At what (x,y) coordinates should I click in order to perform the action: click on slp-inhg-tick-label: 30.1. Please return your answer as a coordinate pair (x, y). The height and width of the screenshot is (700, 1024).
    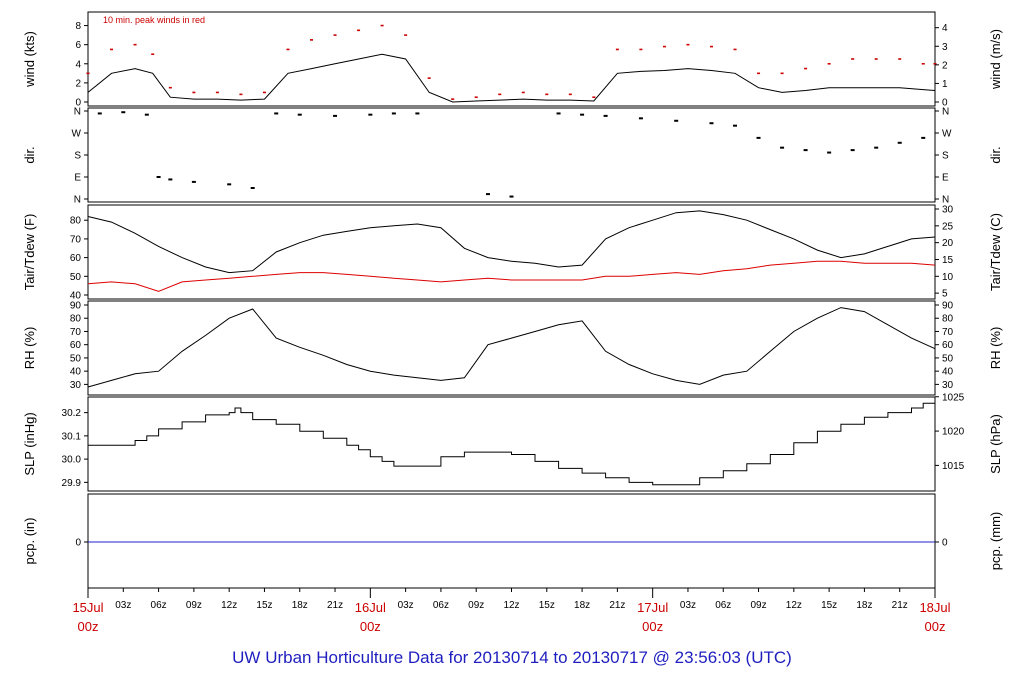
    Looking at the image, I should click on (72, 436).